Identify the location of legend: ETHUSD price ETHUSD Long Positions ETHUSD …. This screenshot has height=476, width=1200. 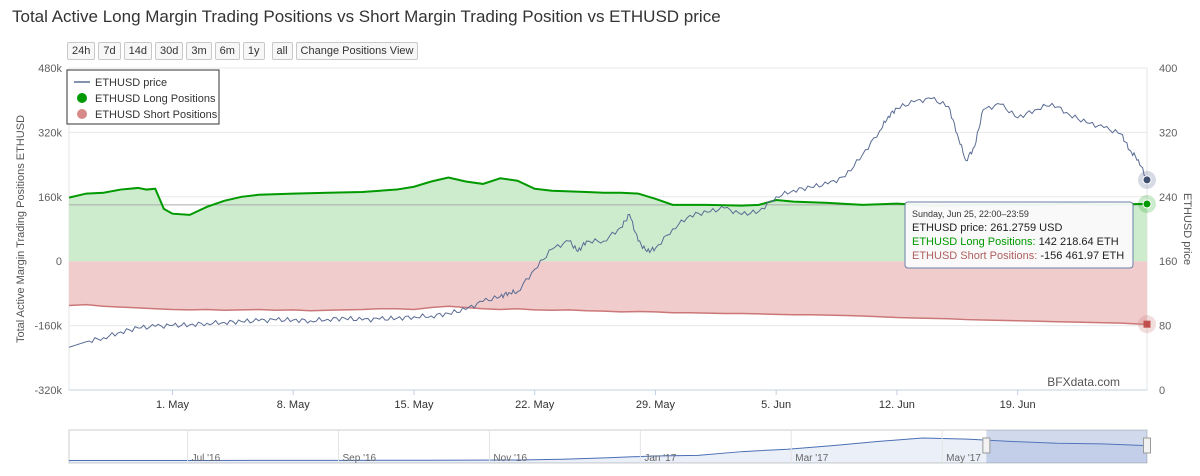
(143, 97).